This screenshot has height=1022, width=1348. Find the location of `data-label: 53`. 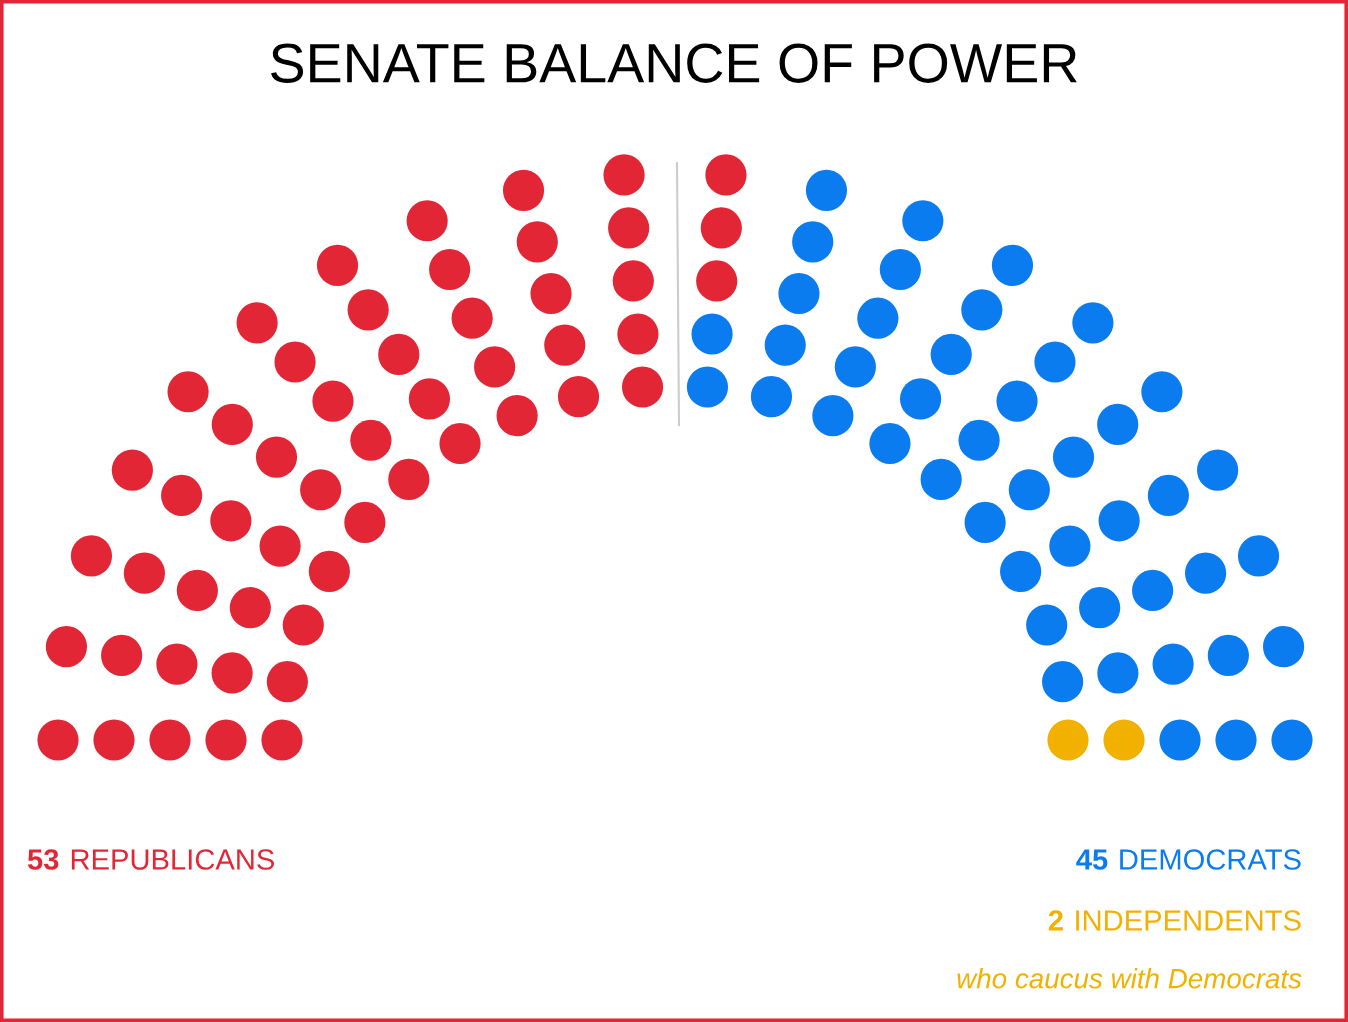

data-label: 53 is located at coordinates (43, 859).